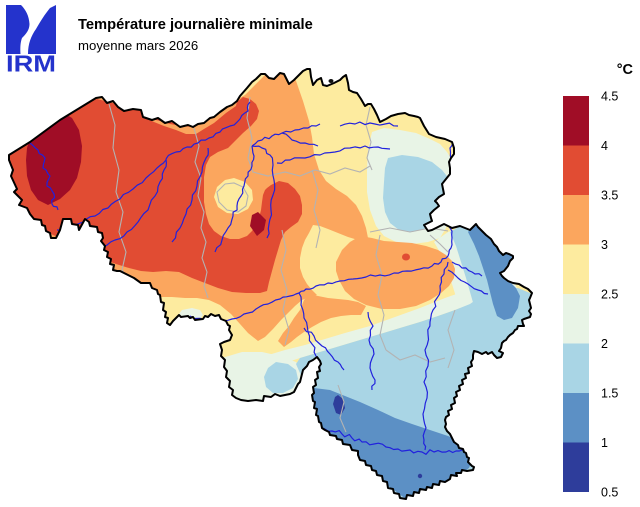 The image size is (640, 507). What do you see at coordinates (604, 443) in the screenshot?
I see `svg-text: 1` at bounding box center [604, 443].